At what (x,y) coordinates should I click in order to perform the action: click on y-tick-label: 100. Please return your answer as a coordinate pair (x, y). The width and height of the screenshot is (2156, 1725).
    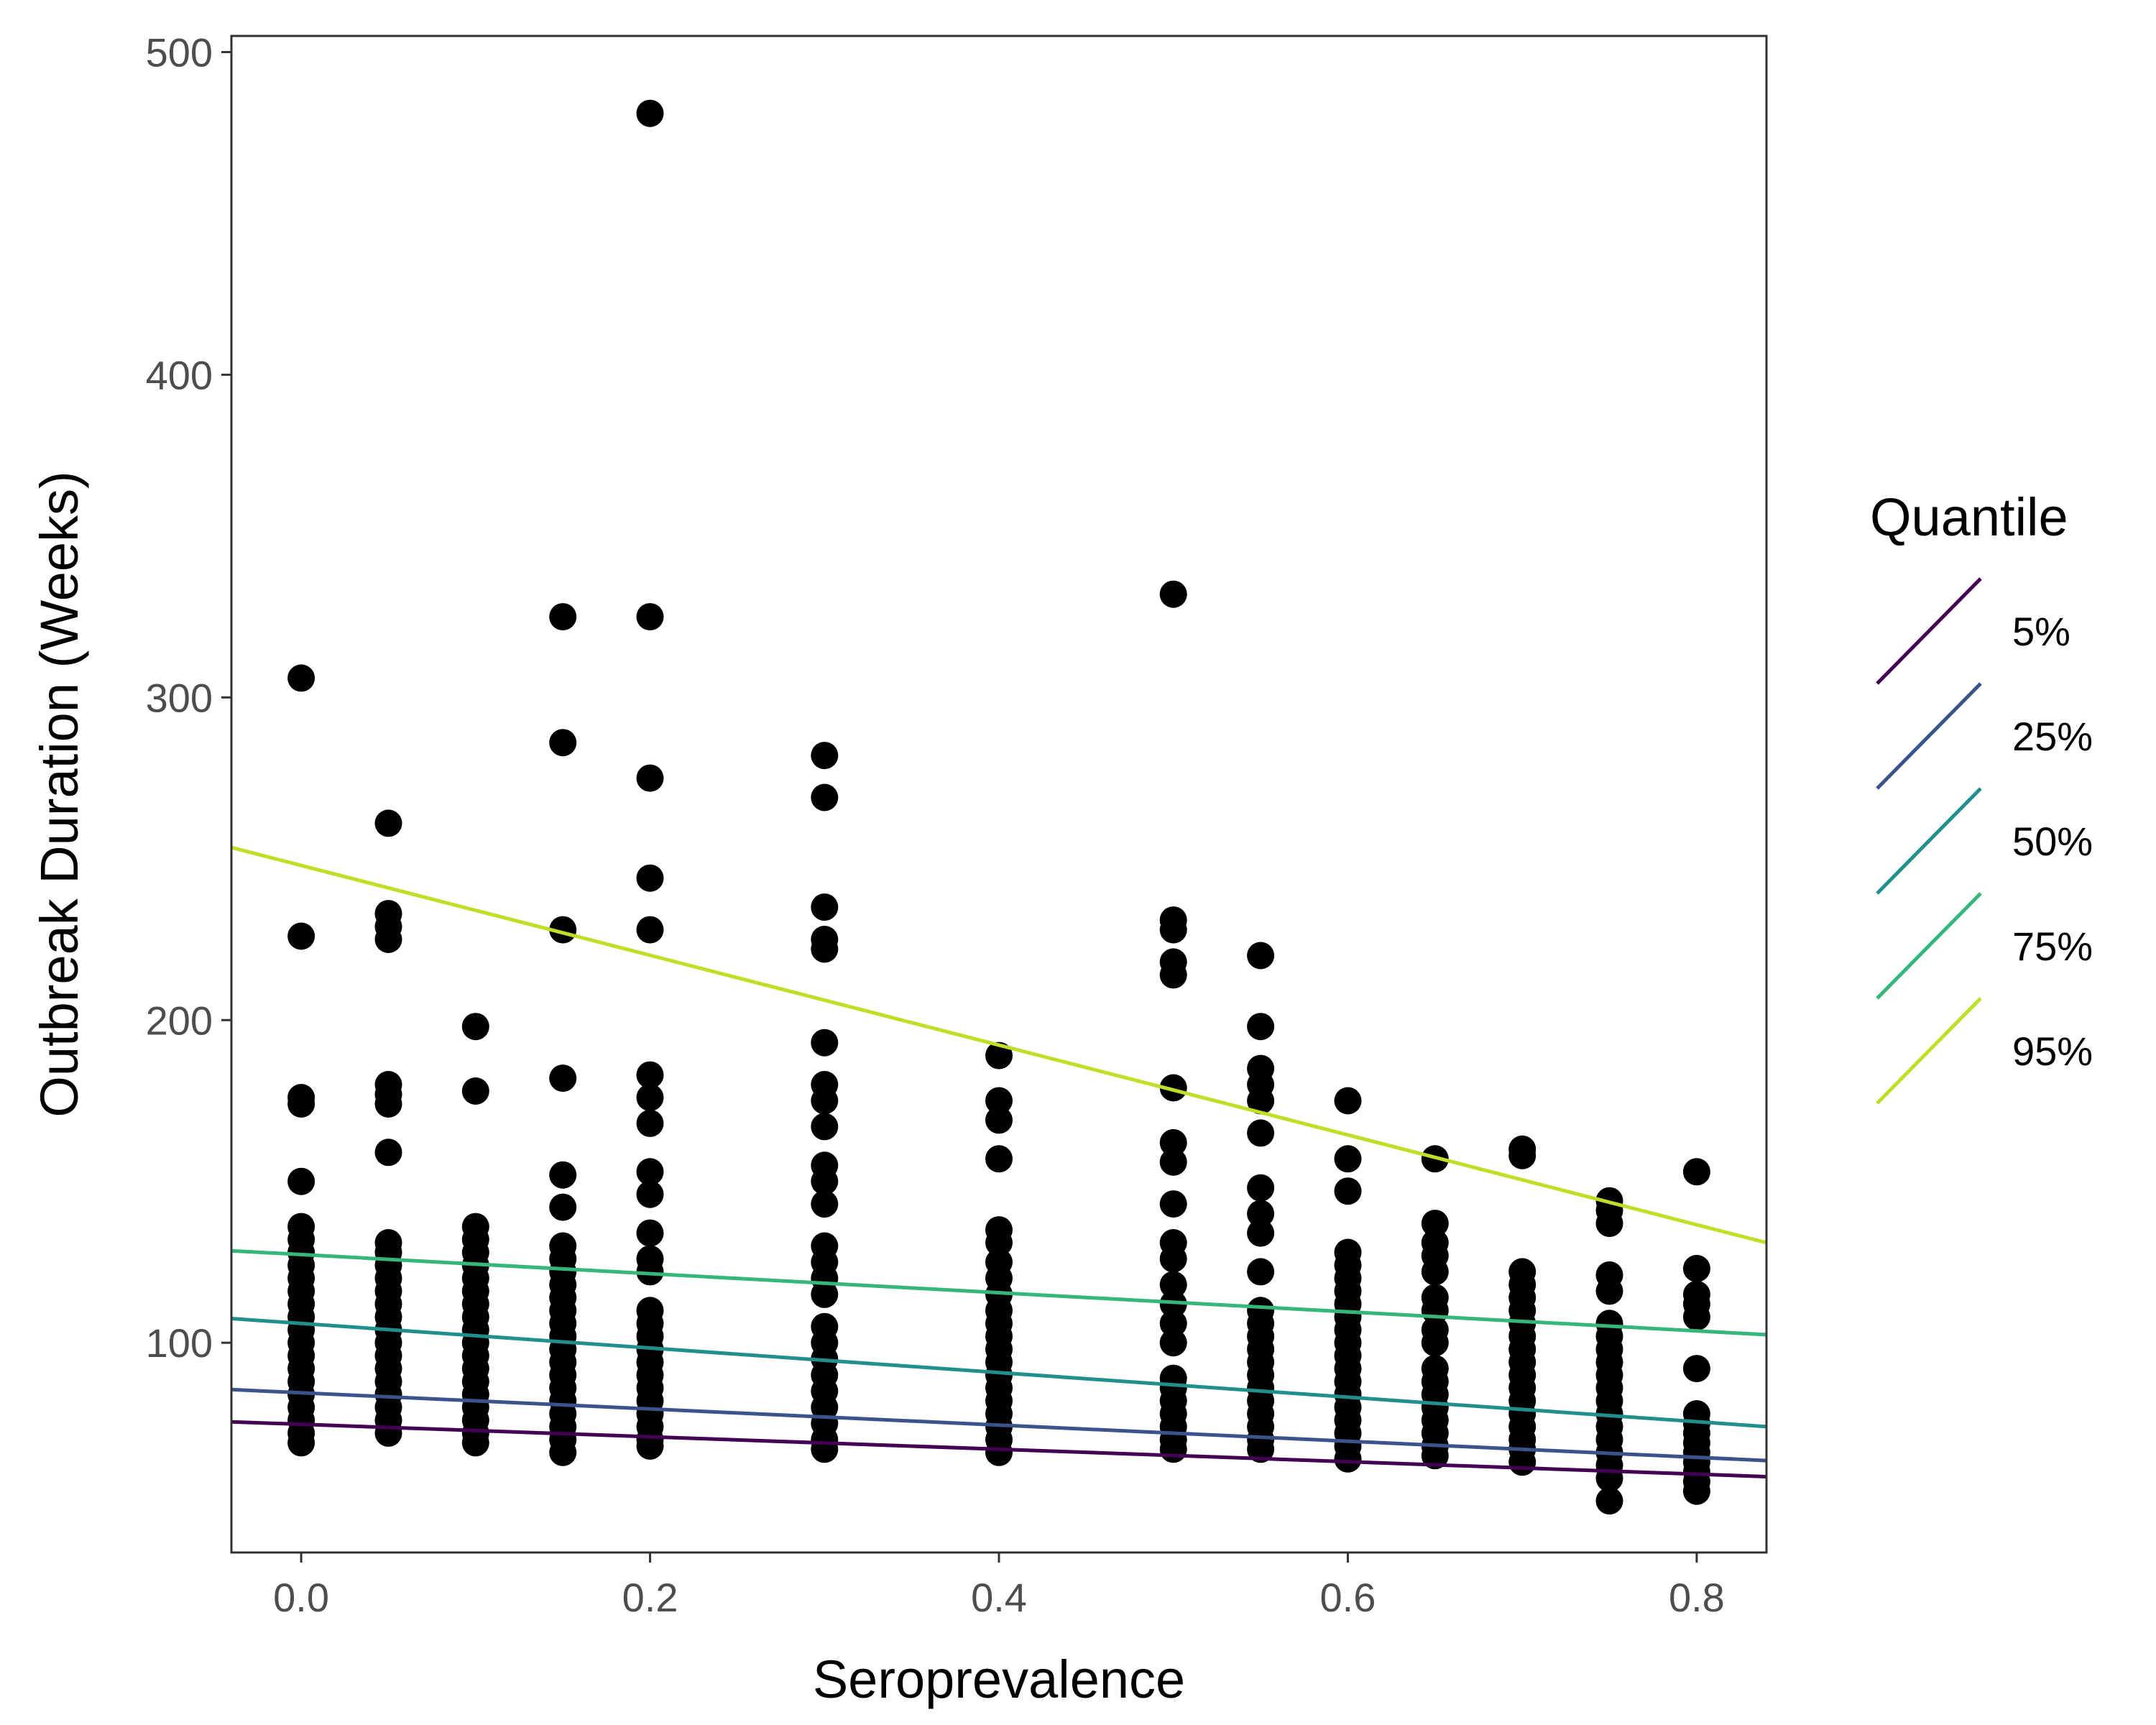
    Looking at the image, I should click on (179, 1343).